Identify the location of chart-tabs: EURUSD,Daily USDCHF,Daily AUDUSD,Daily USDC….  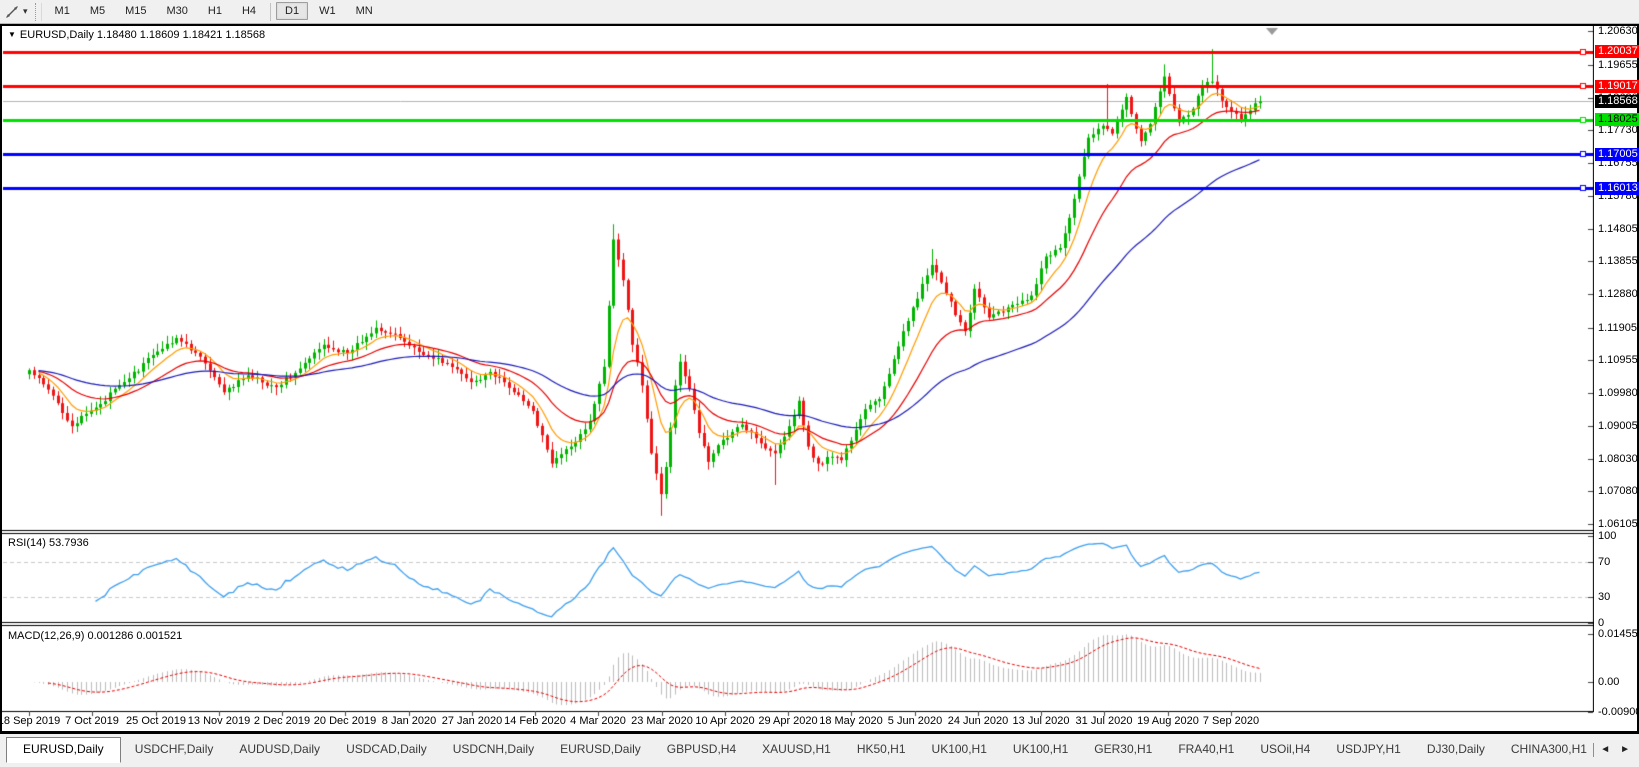
(796, 749).